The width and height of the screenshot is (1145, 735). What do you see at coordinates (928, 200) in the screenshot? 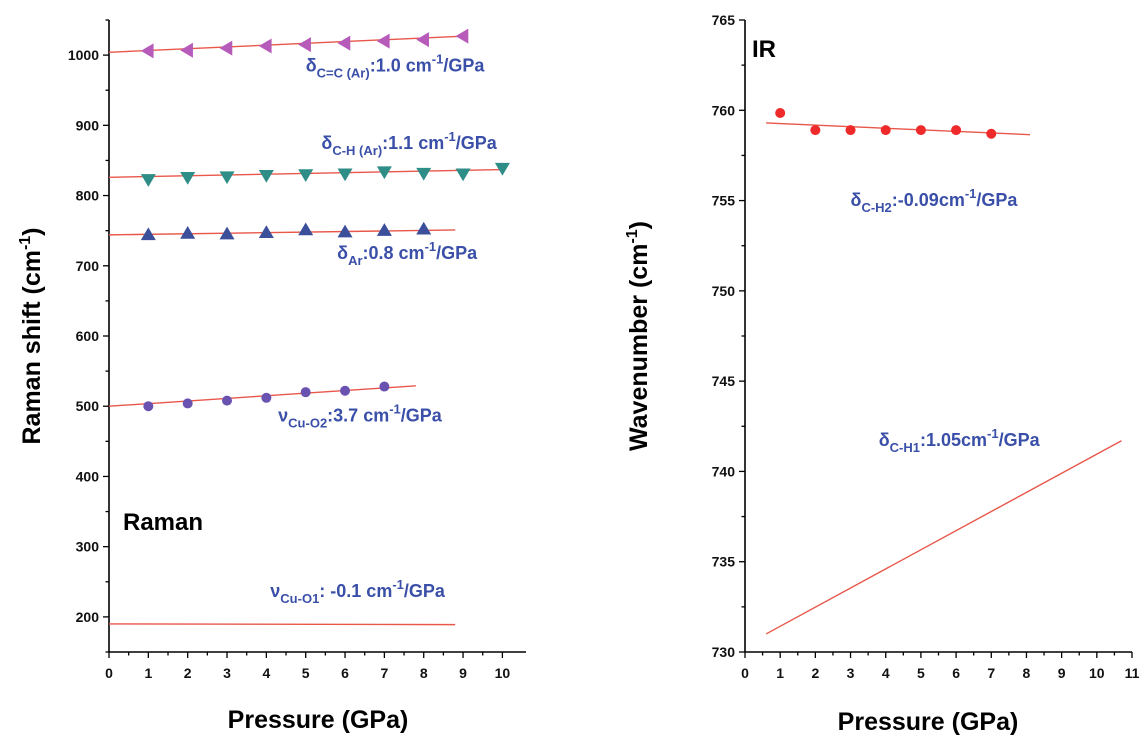
I see `annotation-slope: :-0.09cm` at bounding box center [928, 200].